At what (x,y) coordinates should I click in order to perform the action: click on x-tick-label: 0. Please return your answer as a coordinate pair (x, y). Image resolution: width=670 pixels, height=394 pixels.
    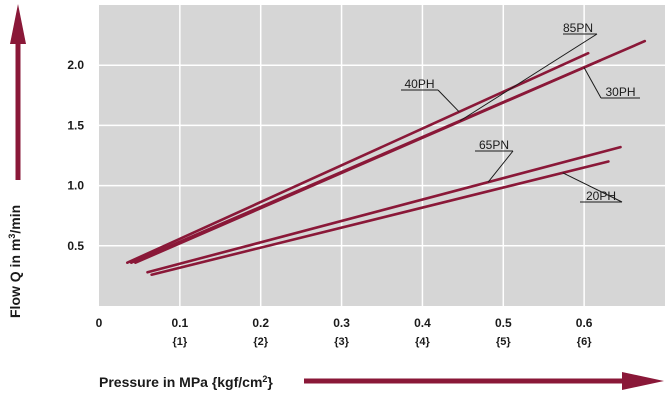
    Looking at the image, I should click on (99, 323).